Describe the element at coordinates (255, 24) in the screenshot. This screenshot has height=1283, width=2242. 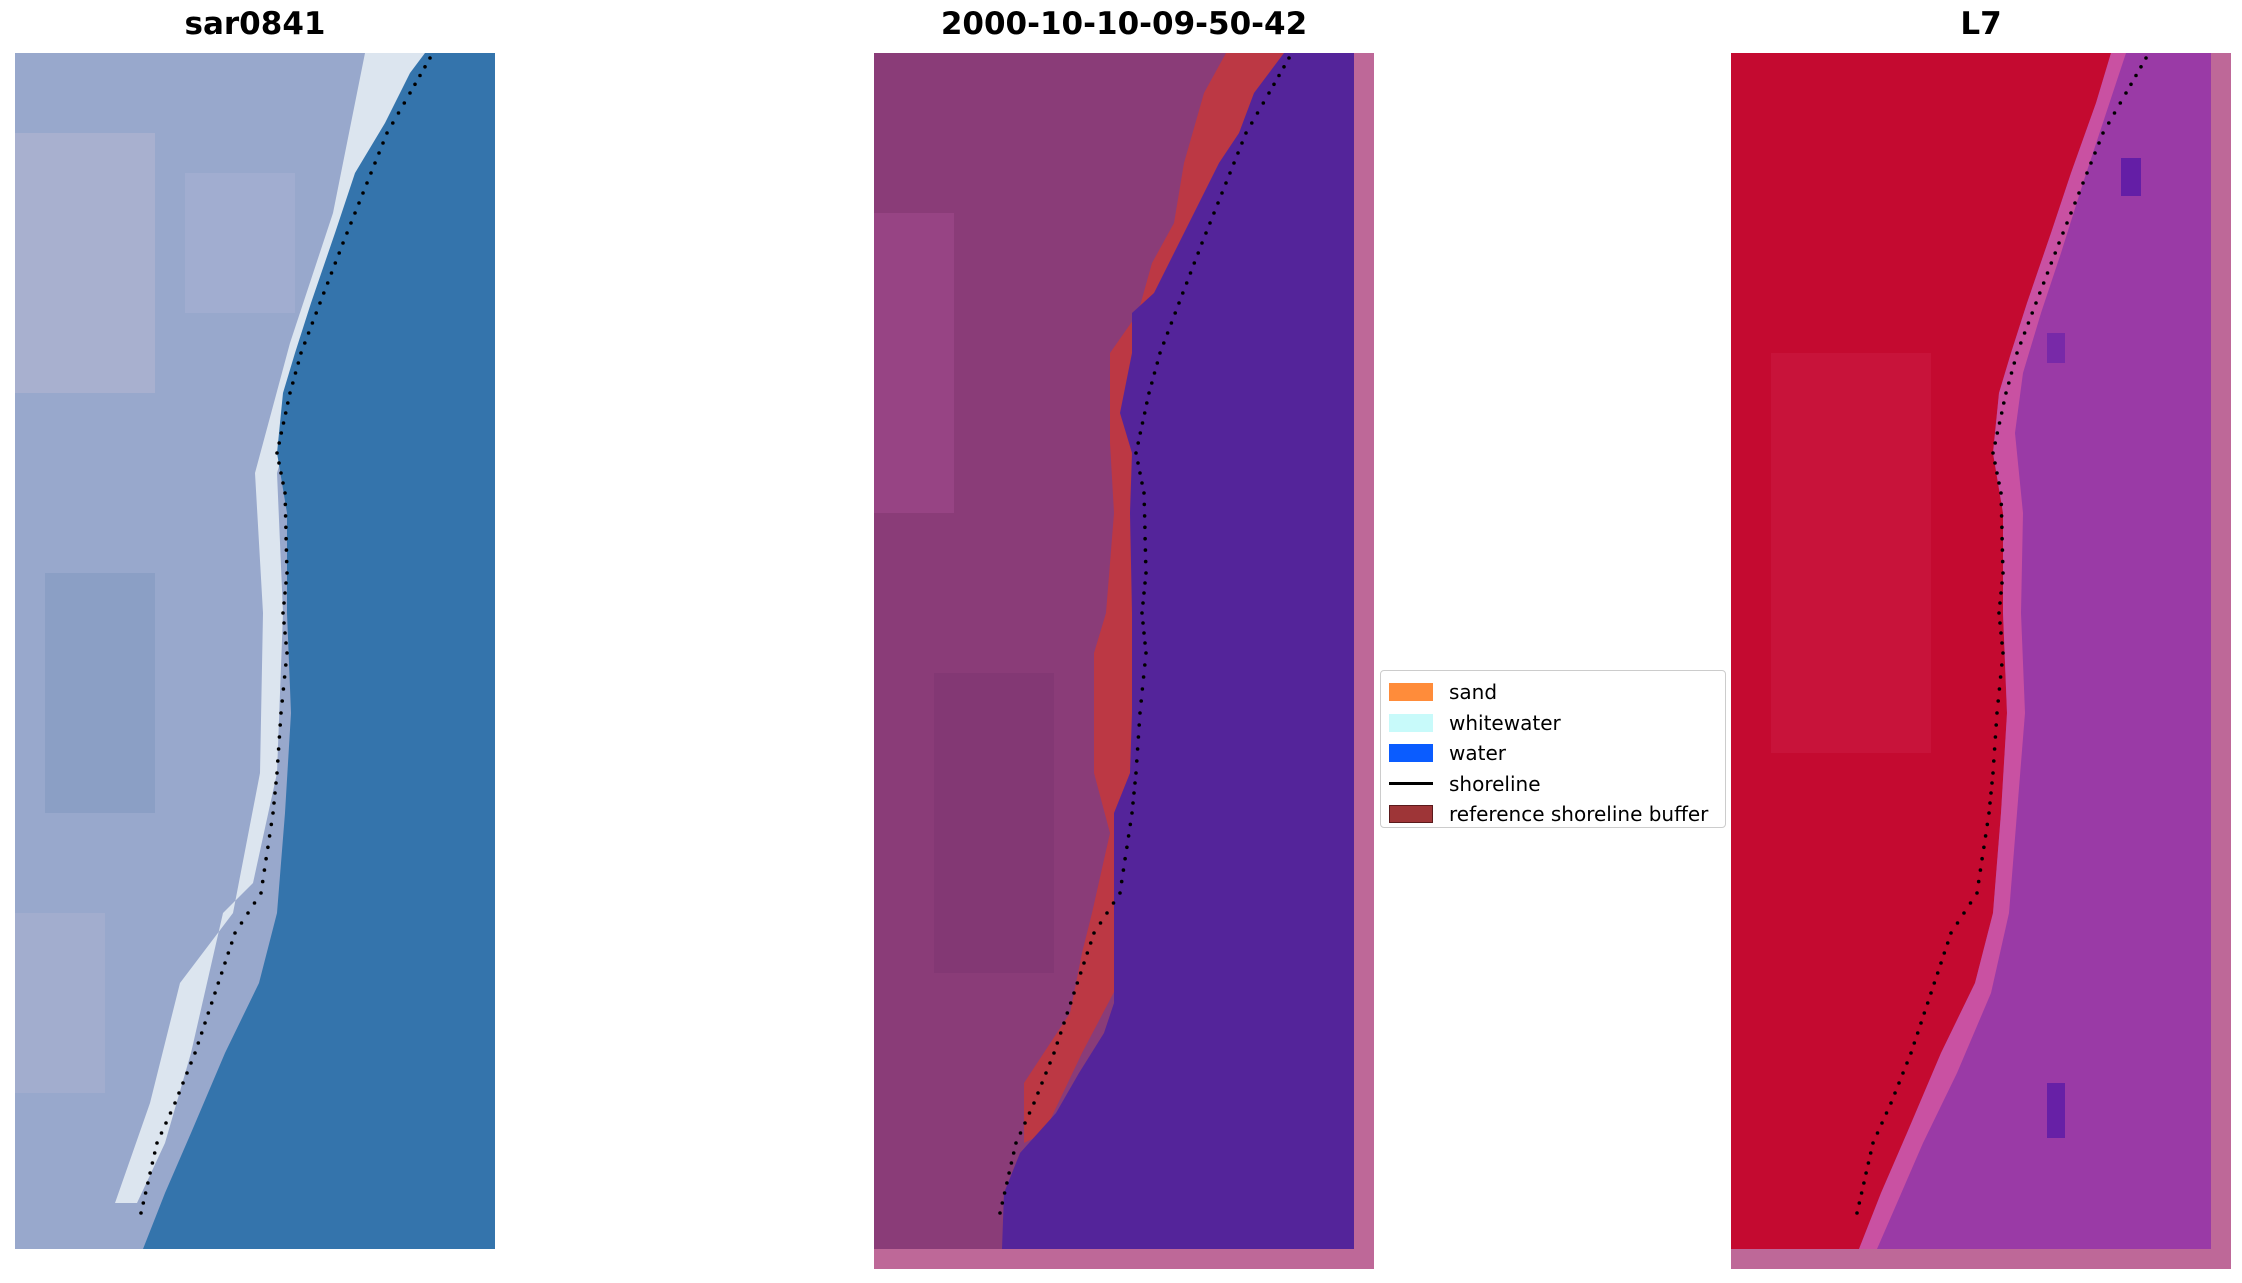
I see `panel-title-rgb: sar0841` at that location.